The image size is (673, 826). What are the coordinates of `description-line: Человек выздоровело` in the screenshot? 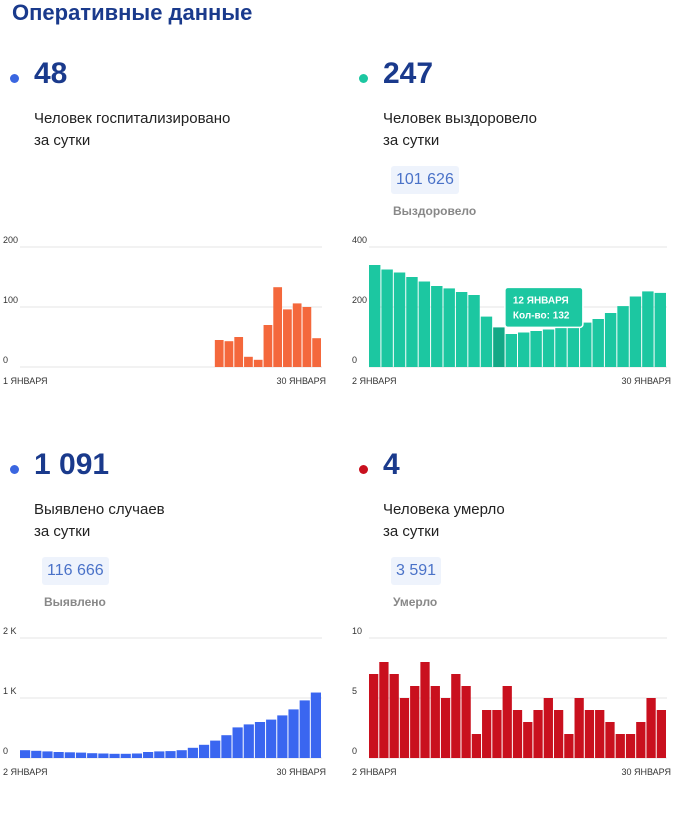 It's located at (460, 118).